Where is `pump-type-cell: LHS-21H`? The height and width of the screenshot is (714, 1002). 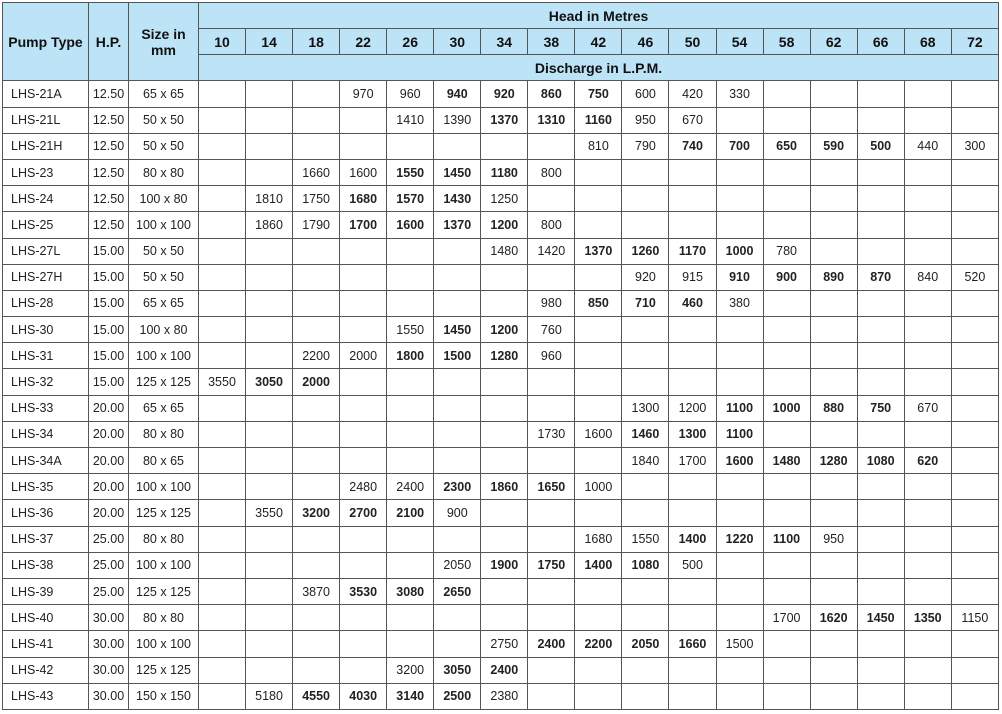 pump-type-cell: LHS-21H is located at coordinates (45, 146).